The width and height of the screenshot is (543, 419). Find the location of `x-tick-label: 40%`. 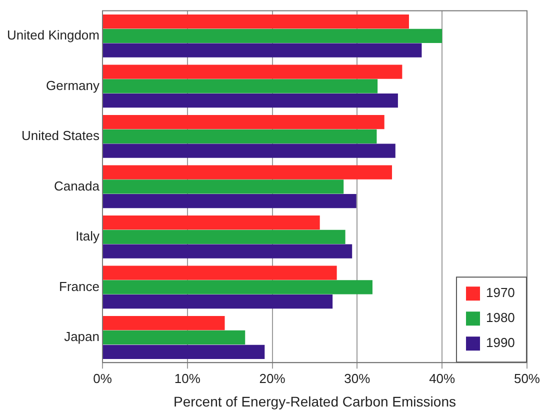

x-tick-label: 40% is located at coordinates (442, 378).